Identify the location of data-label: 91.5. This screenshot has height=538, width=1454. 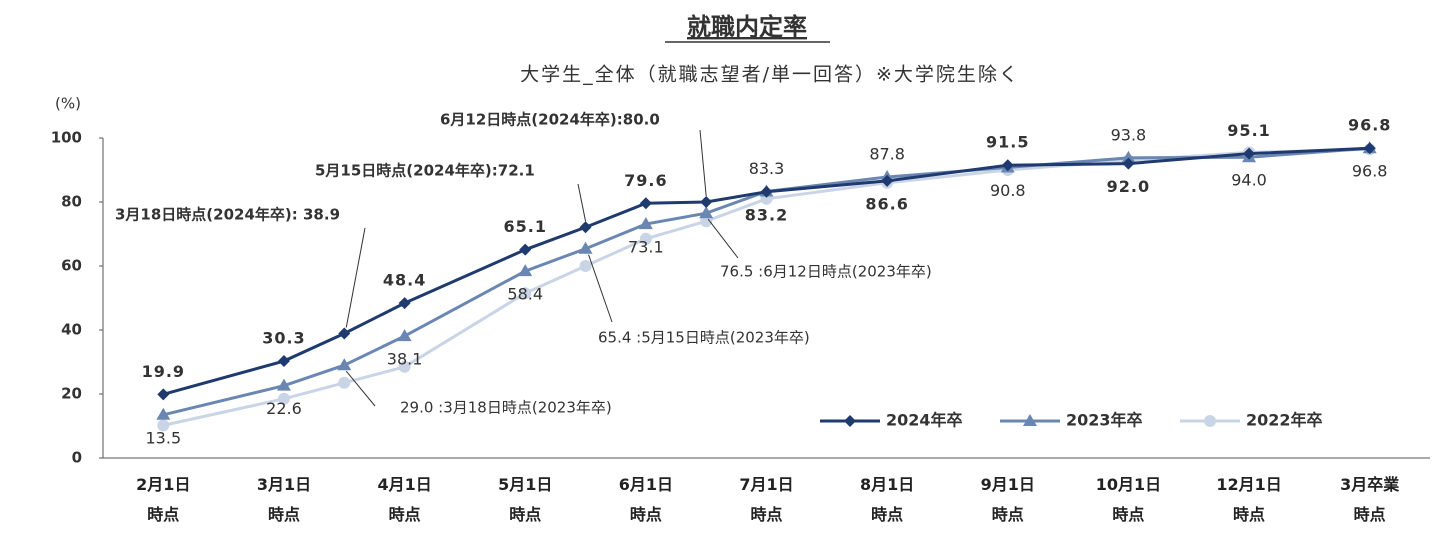
(1007, 142).